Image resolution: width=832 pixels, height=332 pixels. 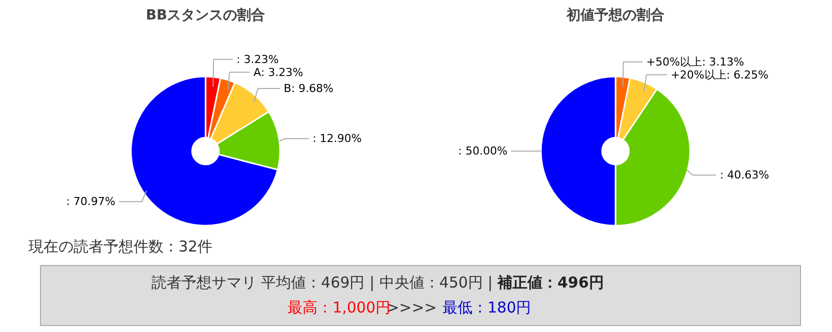 What do you see at coordinates (120, 247) in the screenshot?
I see `text: 現在の読者予想件数：32件` at bounding box center [120, 247].